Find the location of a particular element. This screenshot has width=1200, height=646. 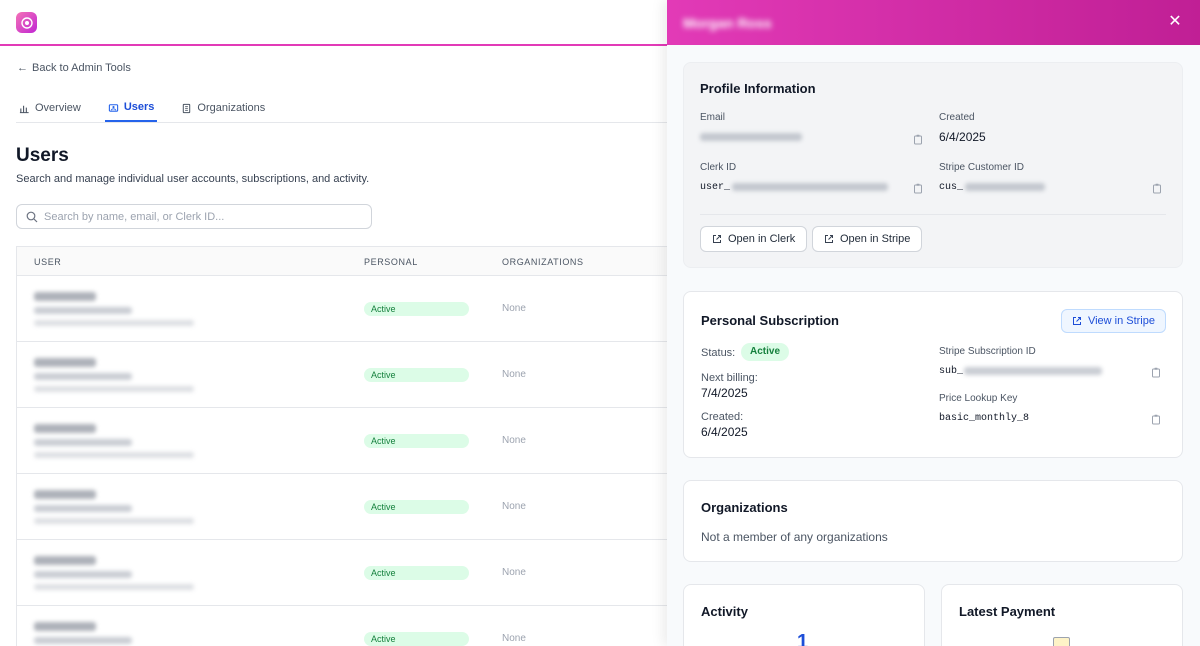

receipt-icon is located at coordinates (1061, 641).